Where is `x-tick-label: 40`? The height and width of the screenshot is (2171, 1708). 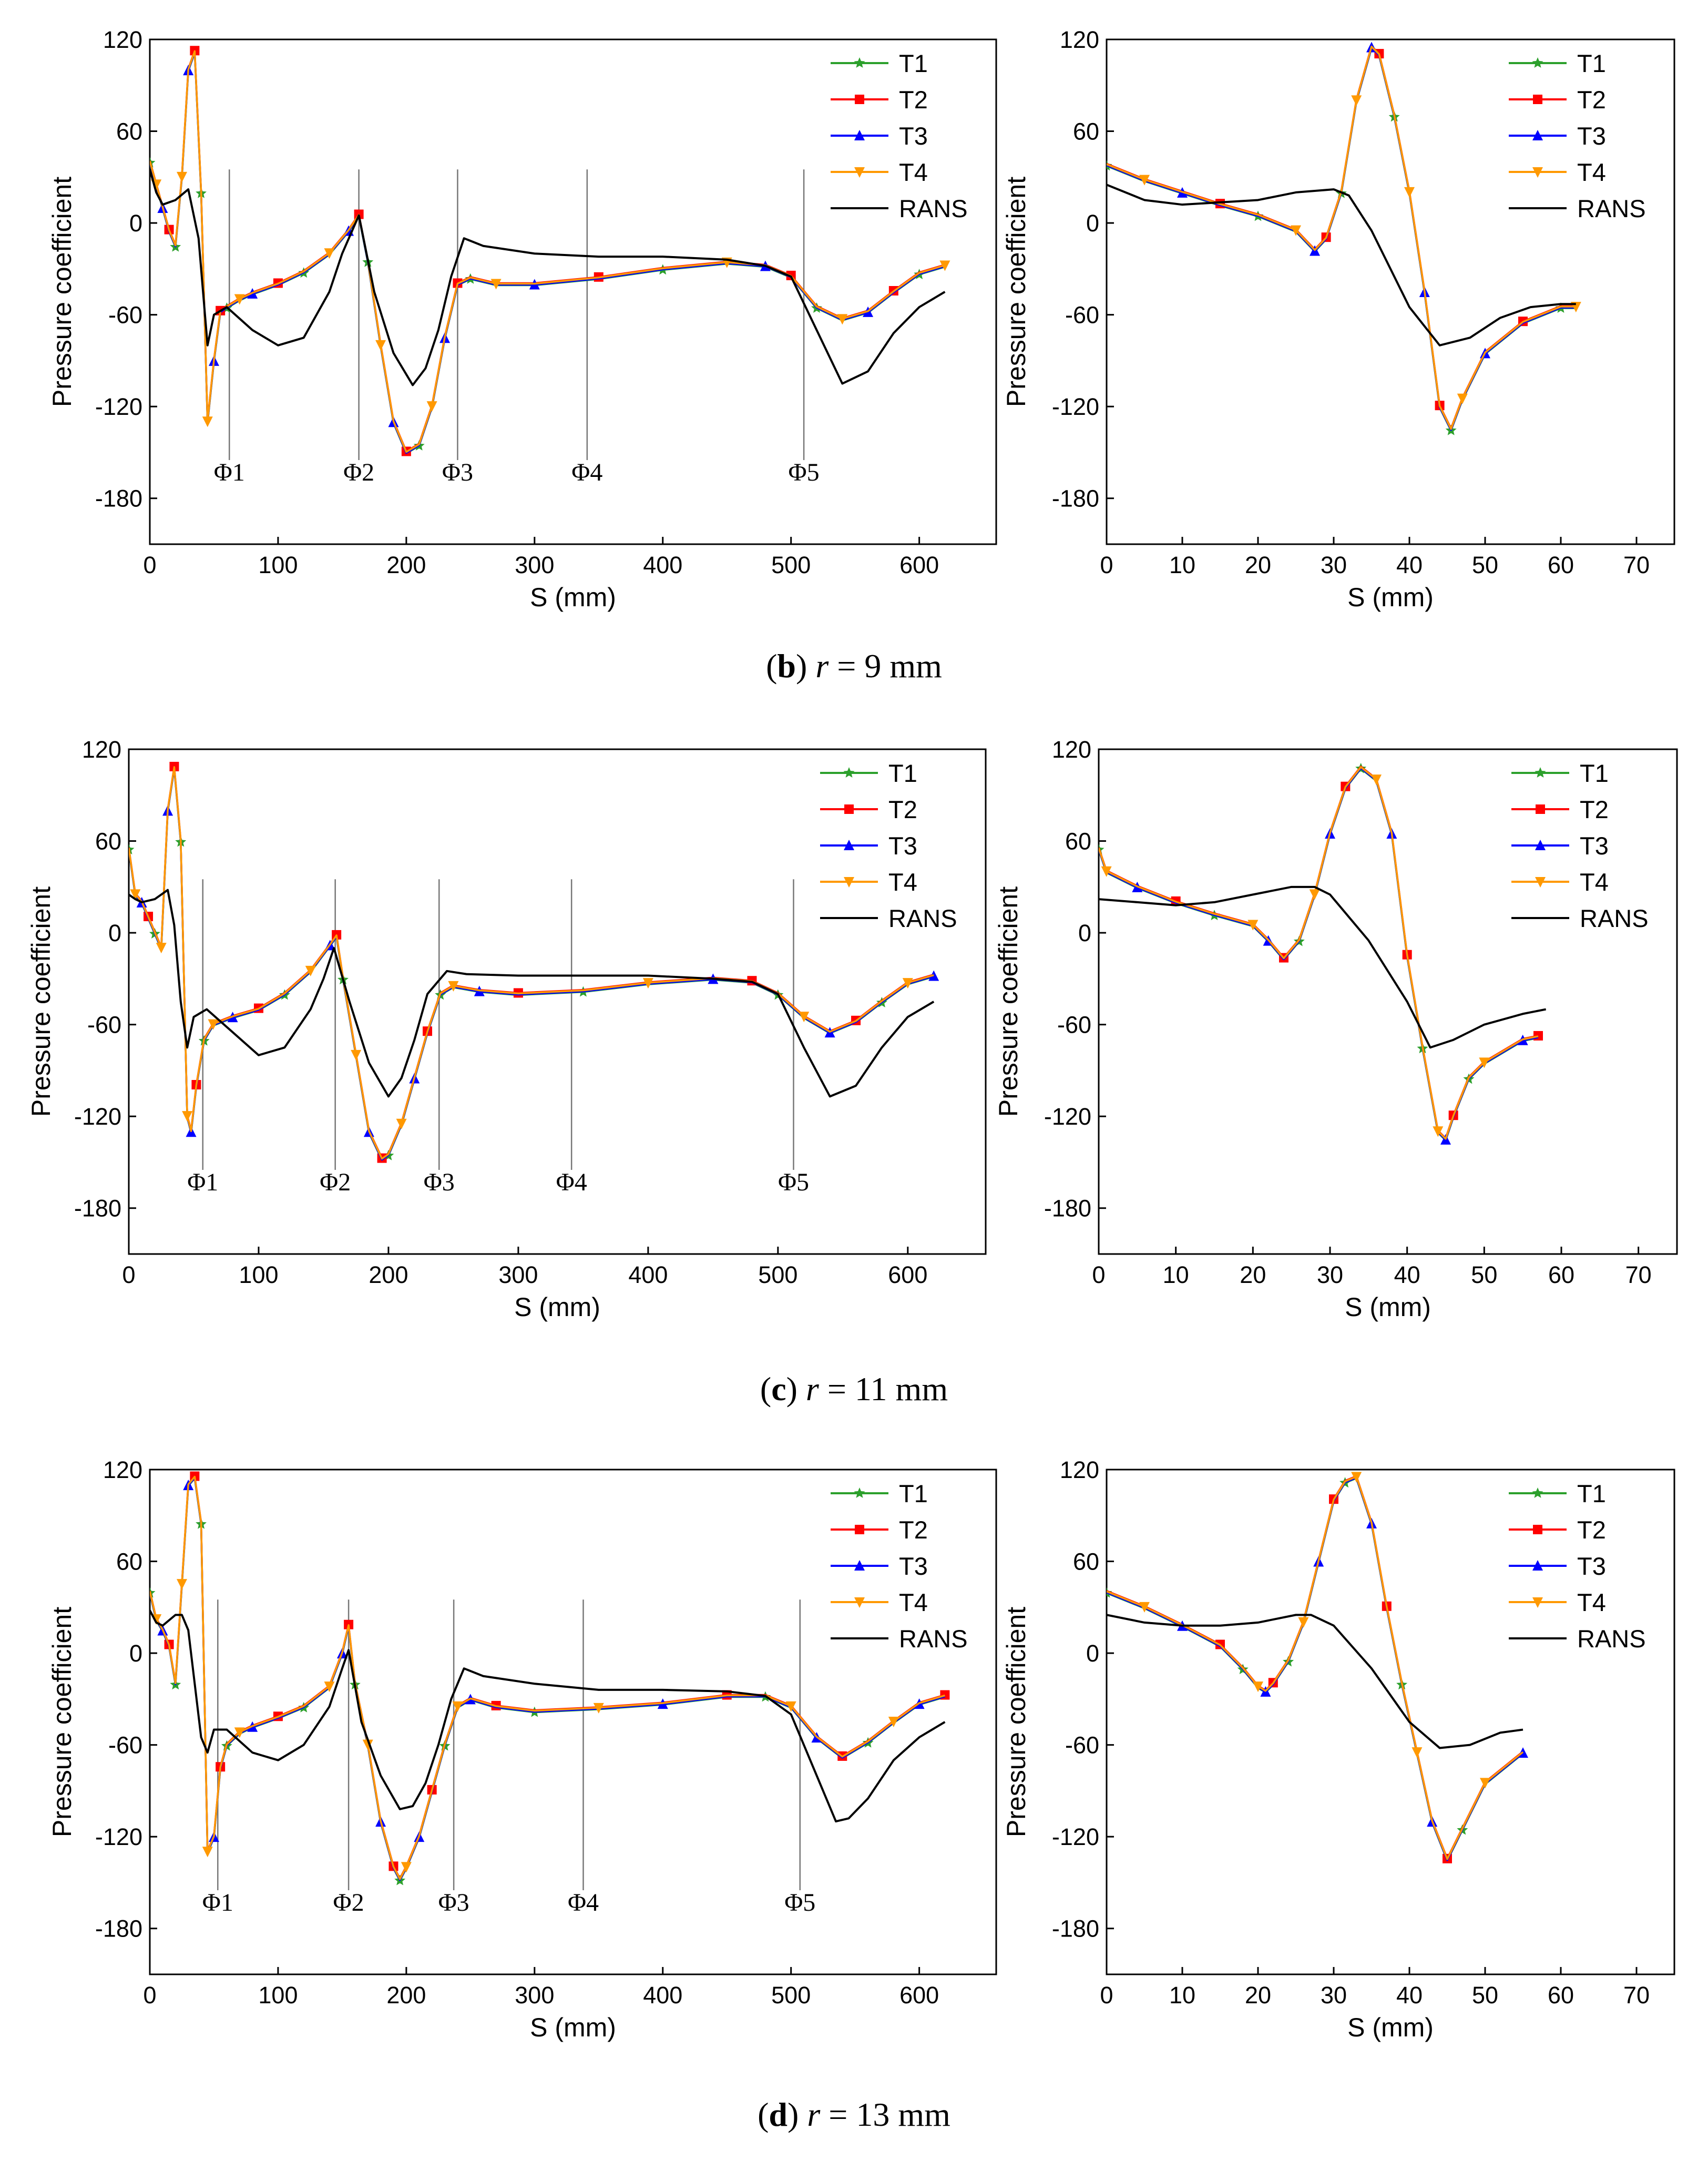 x-tick-label: 40 is located at coordinates (1407, 1274).